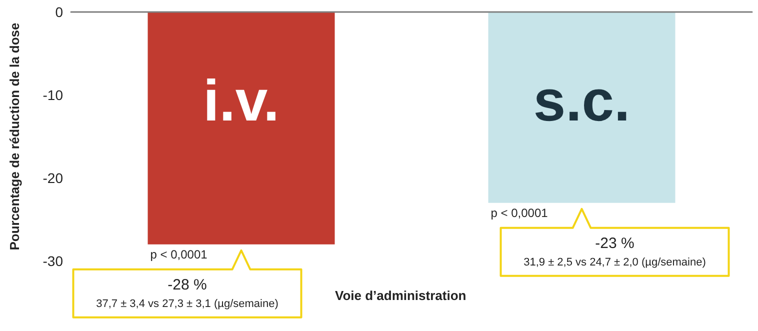 Image resolution: width=758 pixels, height=331 pixels. Describe the element at coordinates (59, 12) in the screenshot. I see `y-tick-label: 0` at that location.